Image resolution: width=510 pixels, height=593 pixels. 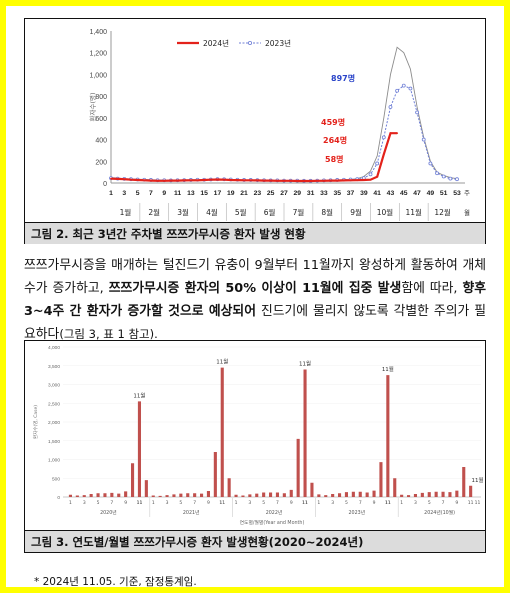 What do you see at coordinates (356, 212) in the screenshot?
I see `month-label: 9월` at bounding box center [356, 212].